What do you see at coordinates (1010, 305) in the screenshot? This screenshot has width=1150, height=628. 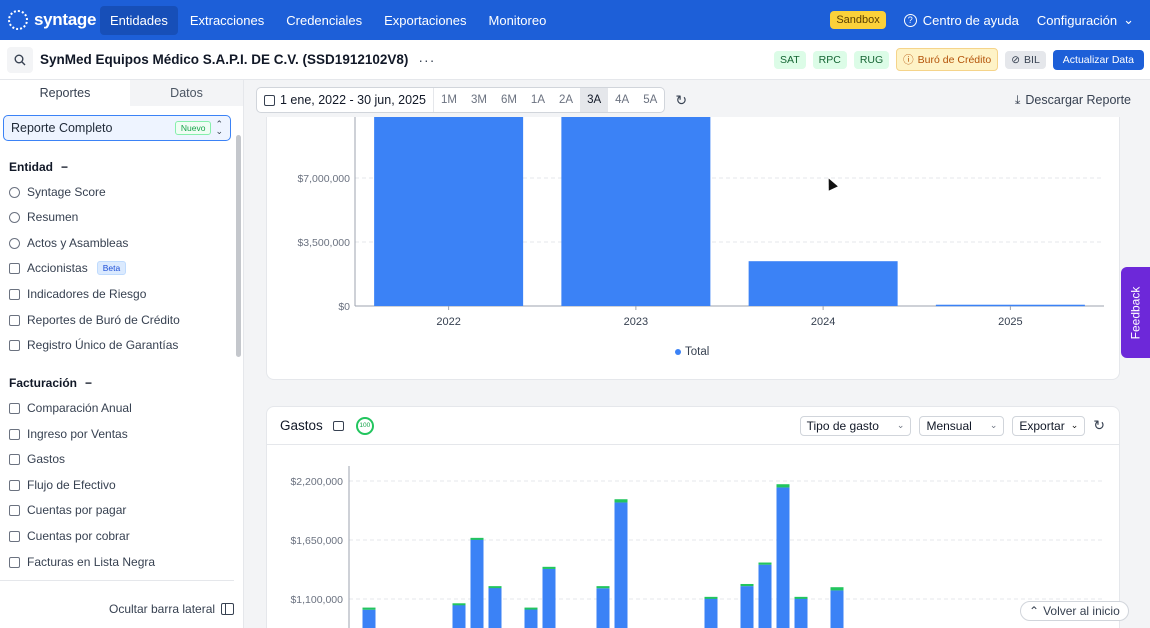 I see `bar-2025` at bounding box center [1010, 305].